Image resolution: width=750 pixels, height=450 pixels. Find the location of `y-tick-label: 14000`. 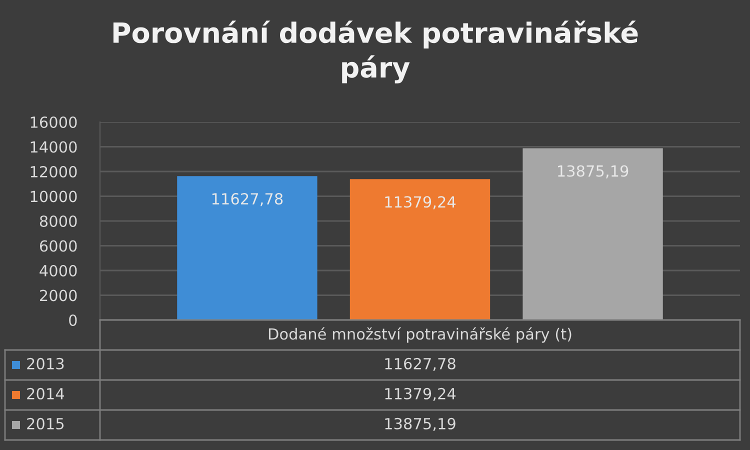

y-tick-label: 14000 is located at coordinates (53, 147).